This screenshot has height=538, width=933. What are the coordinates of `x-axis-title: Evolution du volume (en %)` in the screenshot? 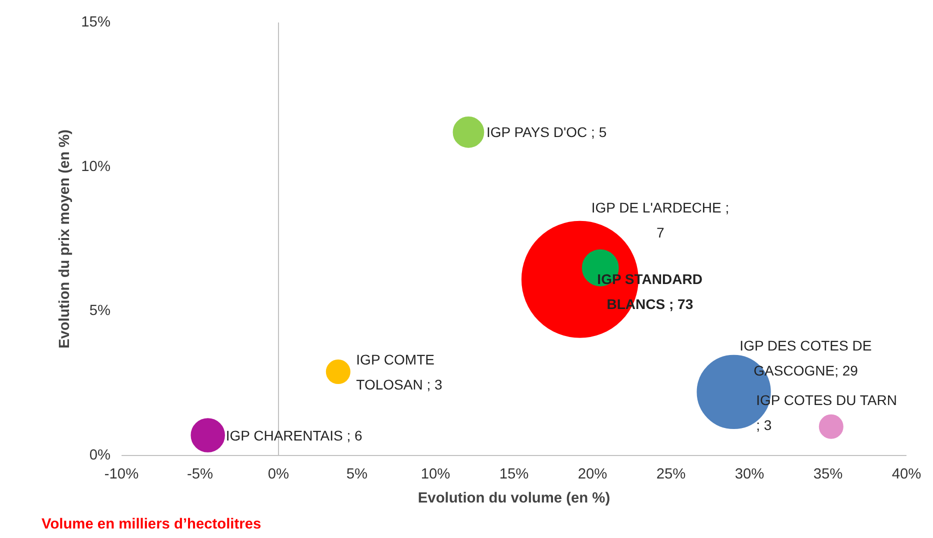 It's located at (514, 498).